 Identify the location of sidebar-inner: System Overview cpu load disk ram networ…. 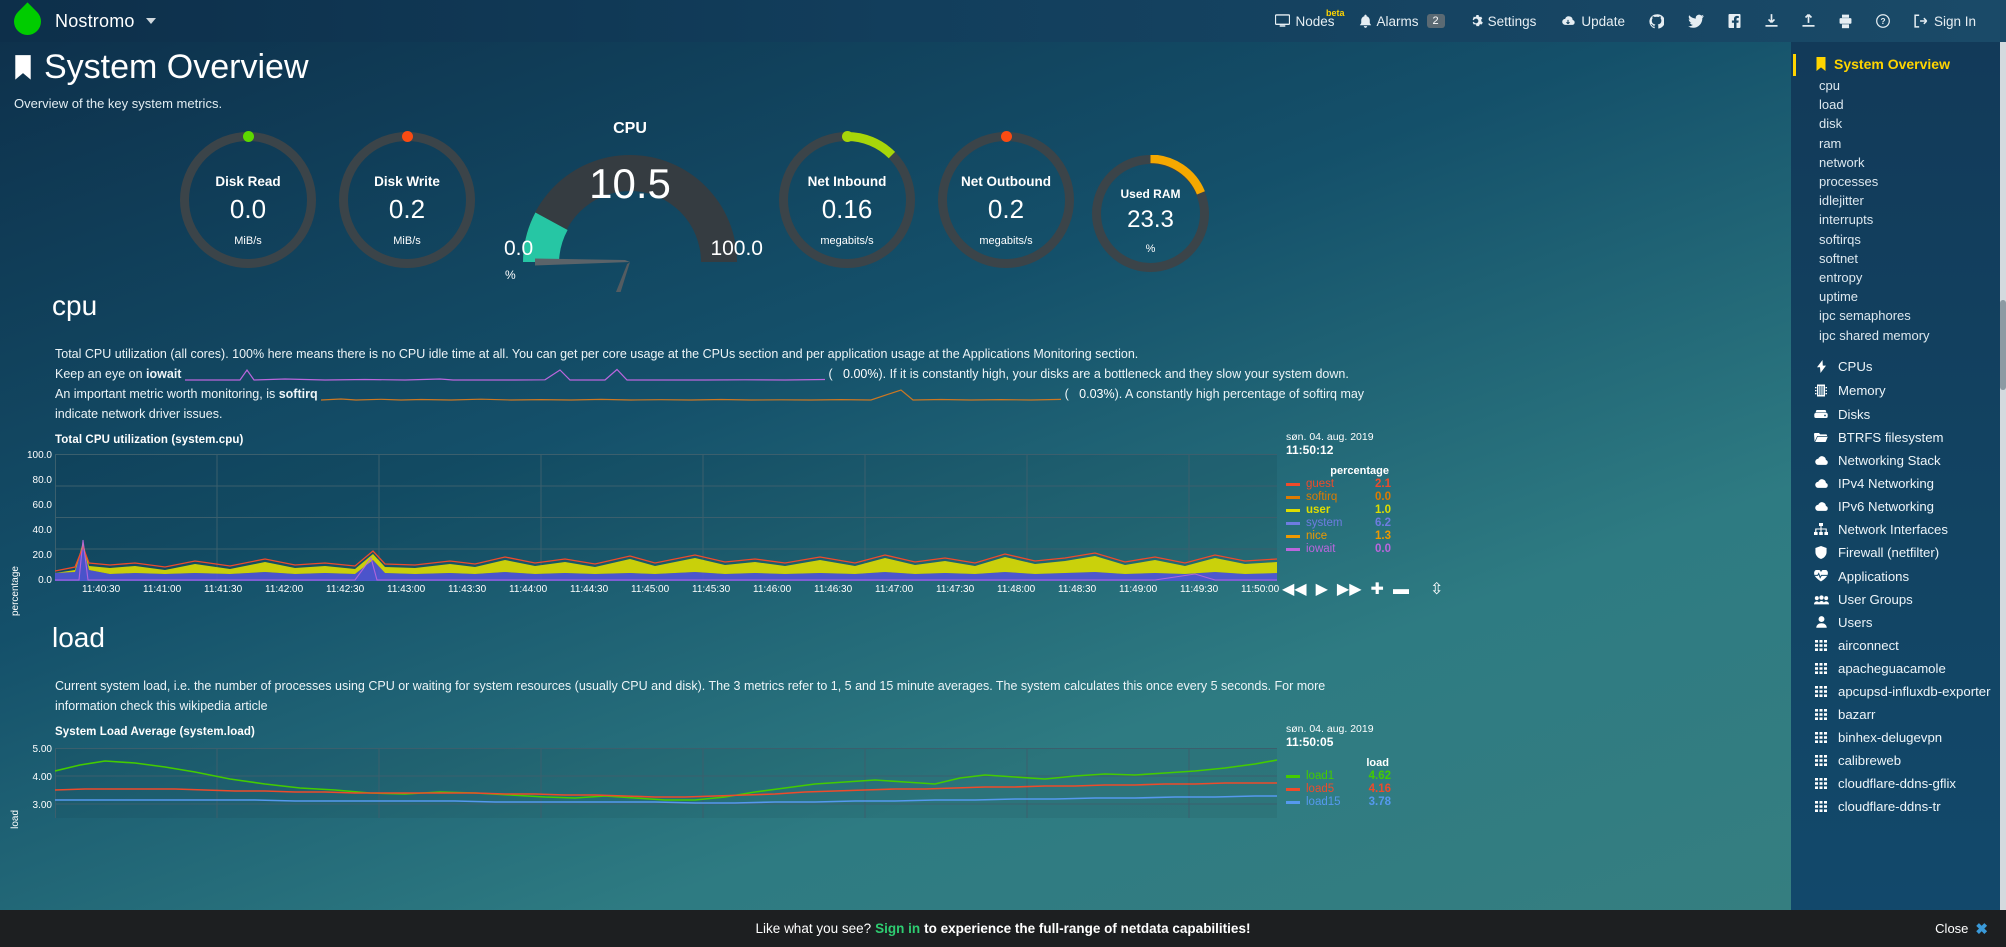
(1898, 430).